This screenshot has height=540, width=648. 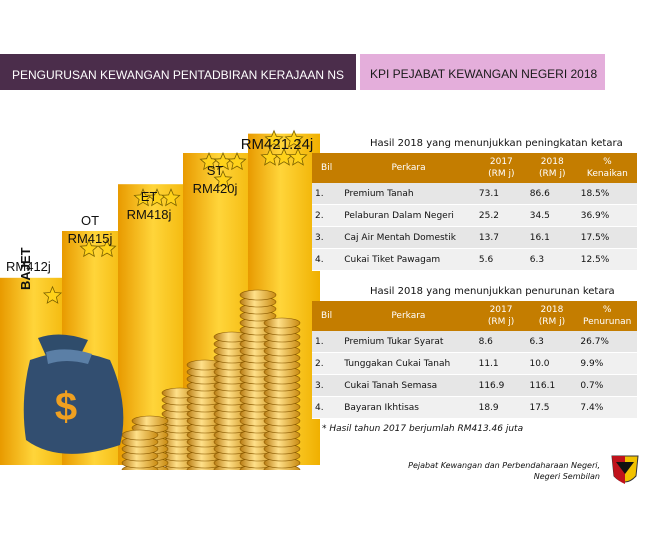 I want to click on cell: 7.4%, so click(x=607, y=407).